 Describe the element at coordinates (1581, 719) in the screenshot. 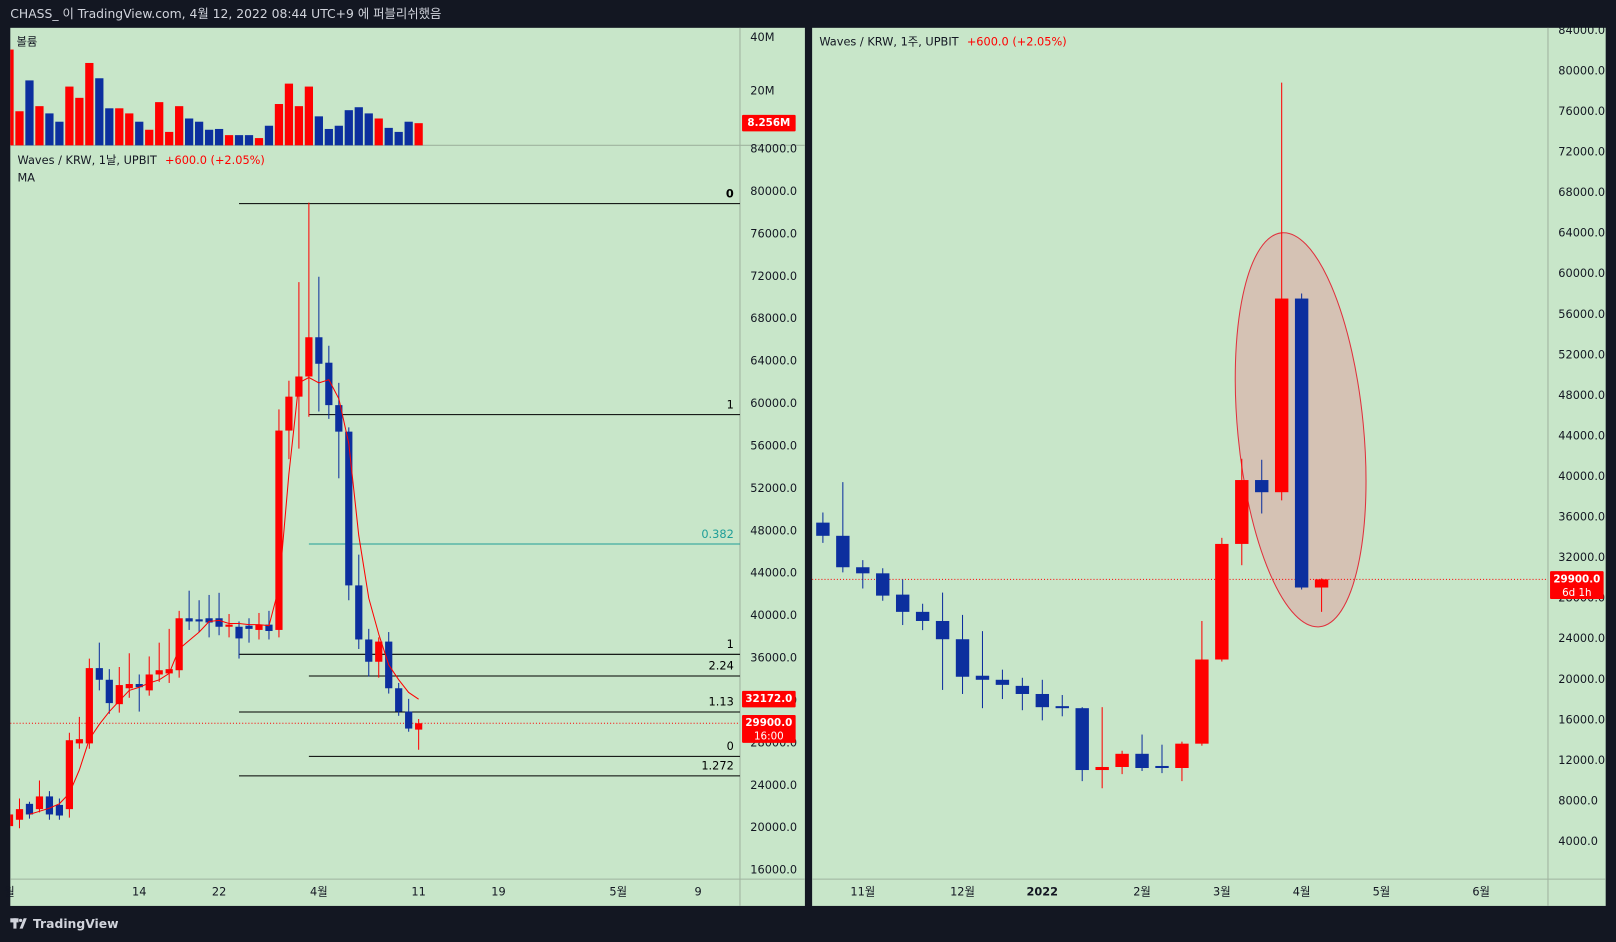

I see `y-tick-label: 16000.0` at that location.